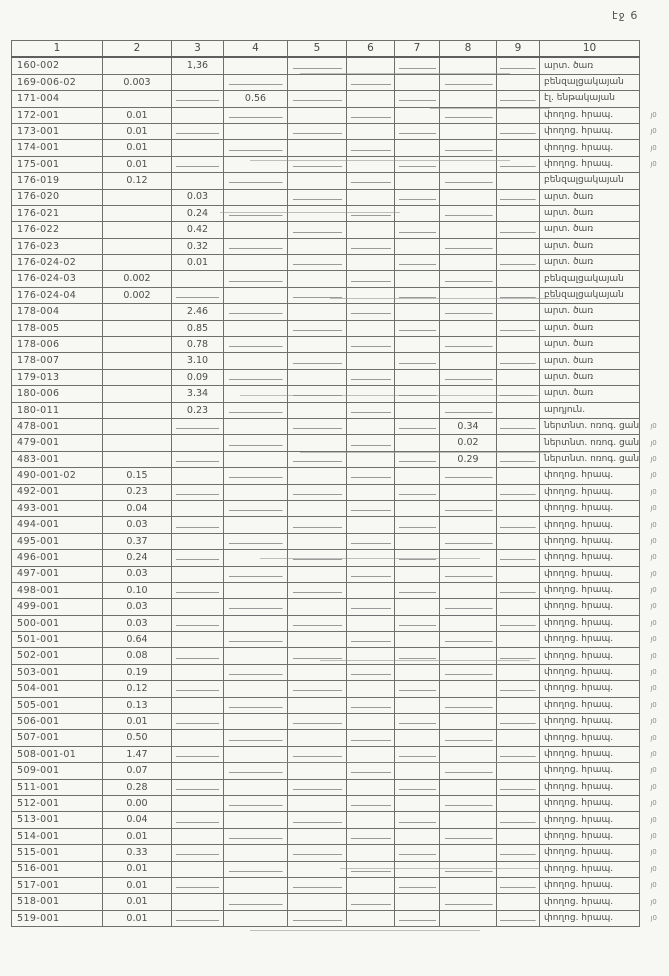  What do you see at coordinates (137, 754) in the screenshot?
I see `value-cell: 1.47` at bounding box center [137, 754].